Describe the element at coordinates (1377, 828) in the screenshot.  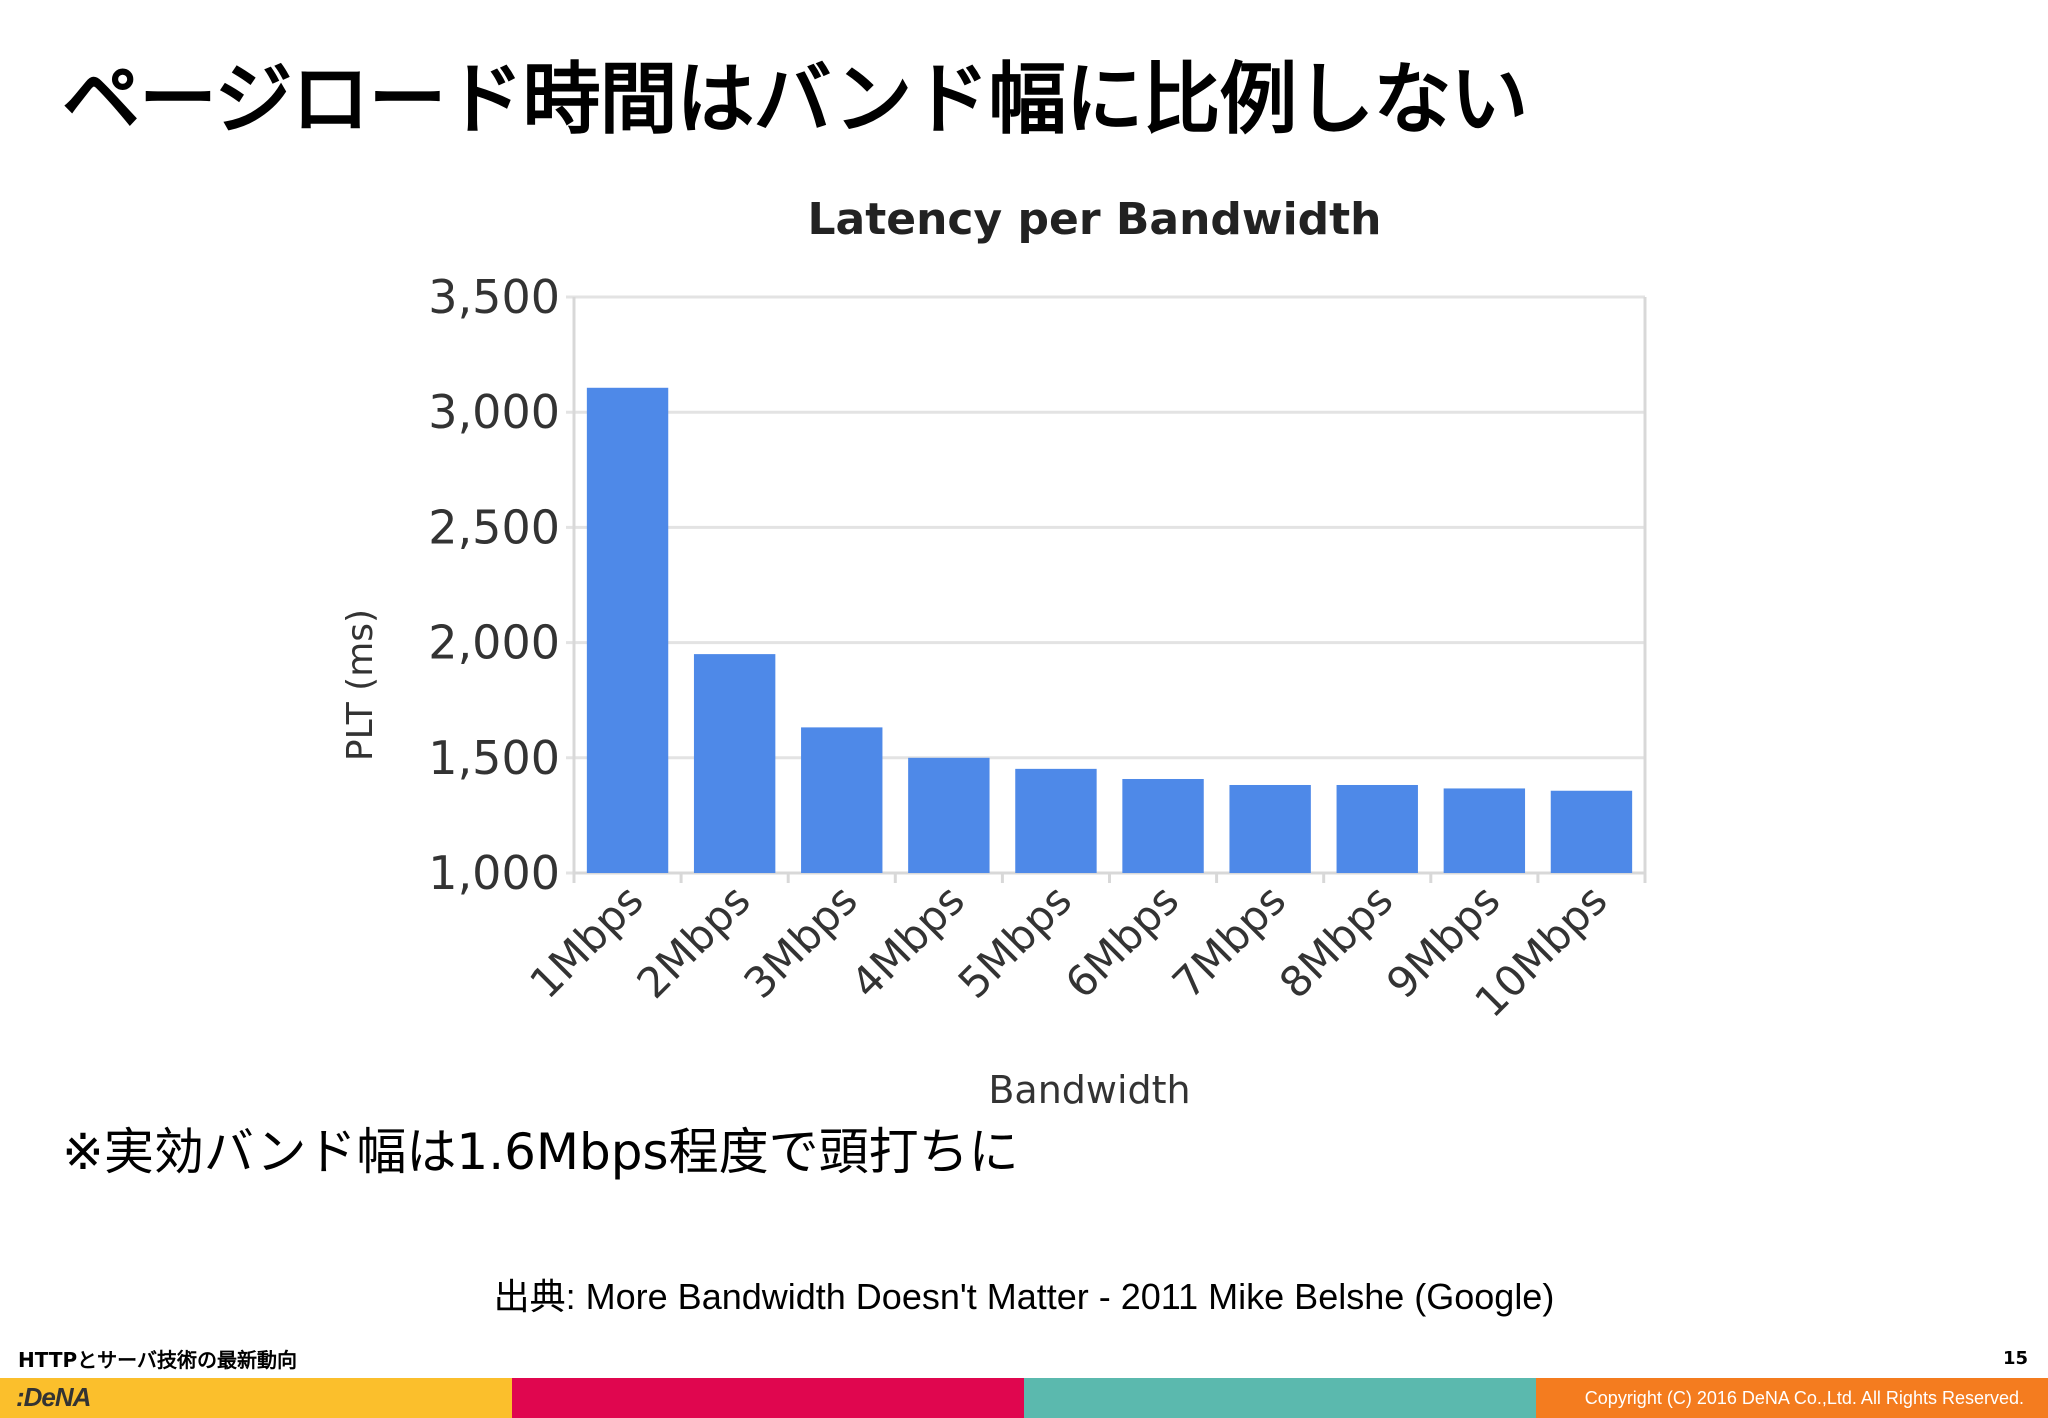
I see `bar-8Mbps` at that location.